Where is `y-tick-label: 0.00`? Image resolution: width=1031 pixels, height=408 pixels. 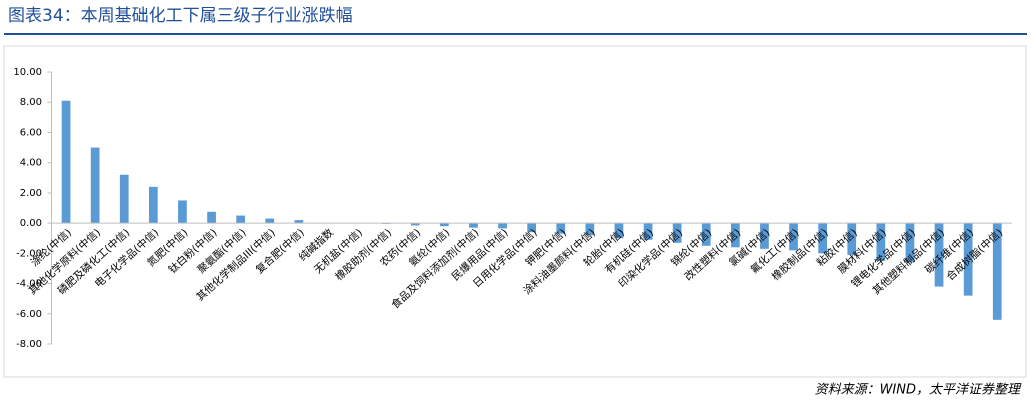 y-tick-label: 0.00 is located at coordinates (31, 223).